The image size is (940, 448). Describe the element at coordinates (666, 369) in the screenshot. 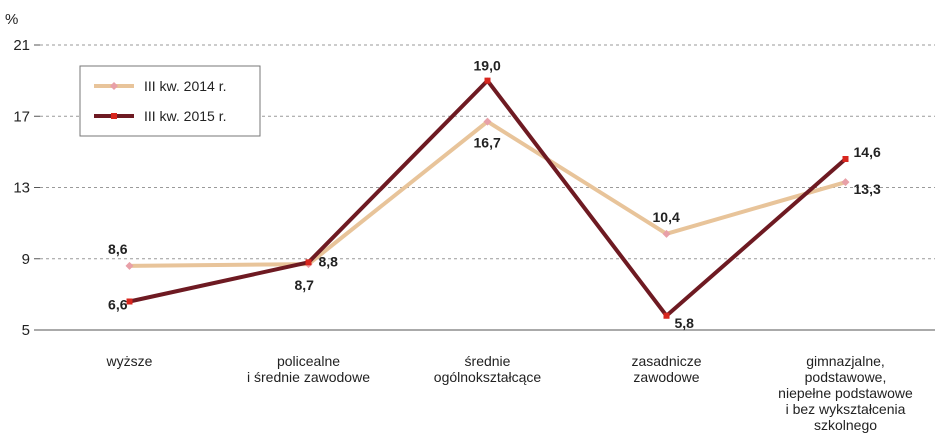

I see `x-category-label: zasadnicze zawodowe` at that location.